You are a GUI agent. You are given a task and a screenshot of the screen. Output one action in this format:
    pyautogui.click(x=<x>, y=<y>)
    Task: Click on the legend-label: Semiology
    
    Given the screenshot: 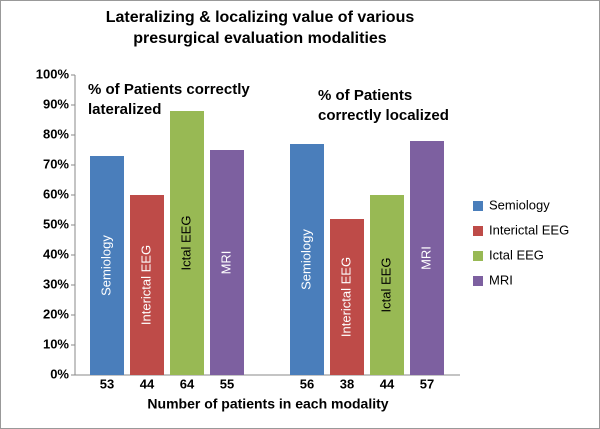 What is the action you would take?
    pyautogui.click(x=519, y=204)
    